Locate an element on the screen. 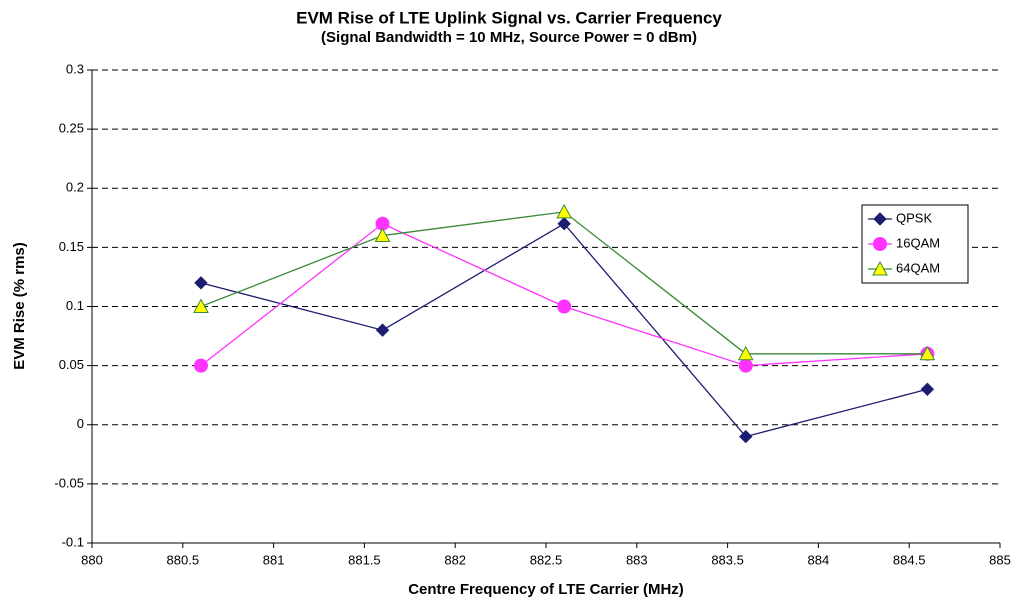 Image resolution: width=1018 pixels, height=601 pixels. y-tick-label: 0.1 is located at coordinates (75, 305).